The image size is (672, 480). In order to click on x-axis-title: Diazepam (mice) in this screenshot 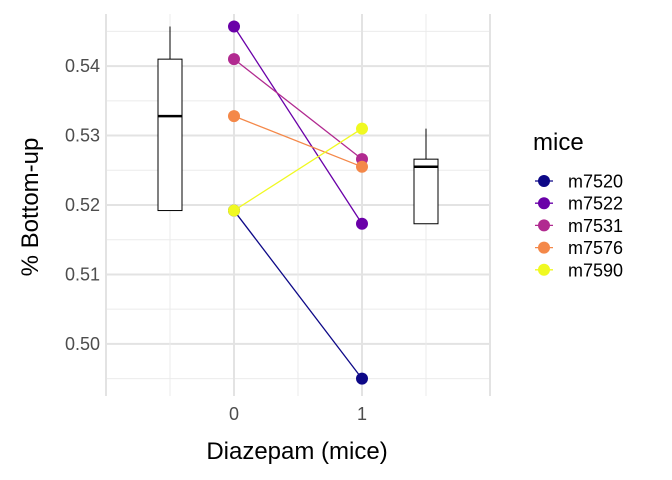, I will do `click(296, 451)`.